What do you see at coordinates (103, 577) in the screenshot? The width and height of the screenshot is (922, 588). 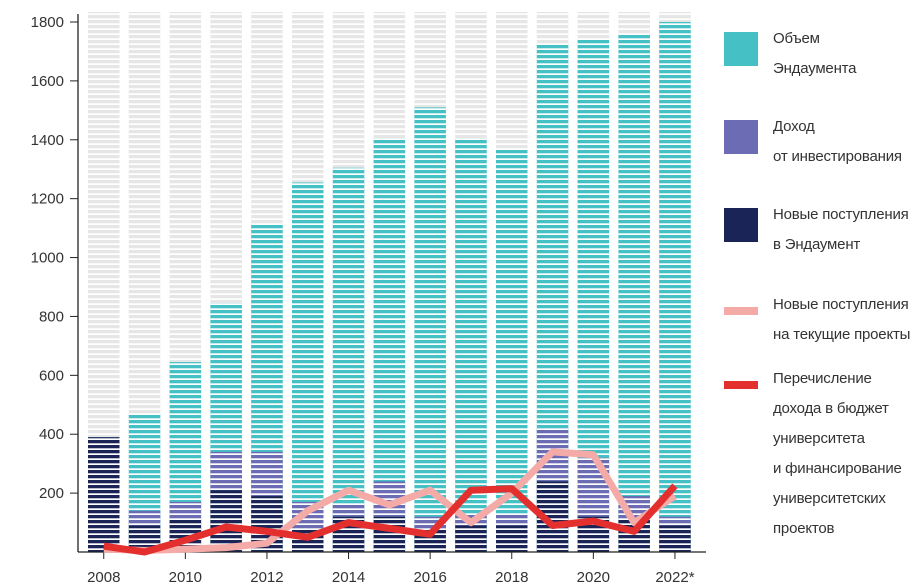 I see `x-tick-label: 2008` at bounding box center [103, 577].